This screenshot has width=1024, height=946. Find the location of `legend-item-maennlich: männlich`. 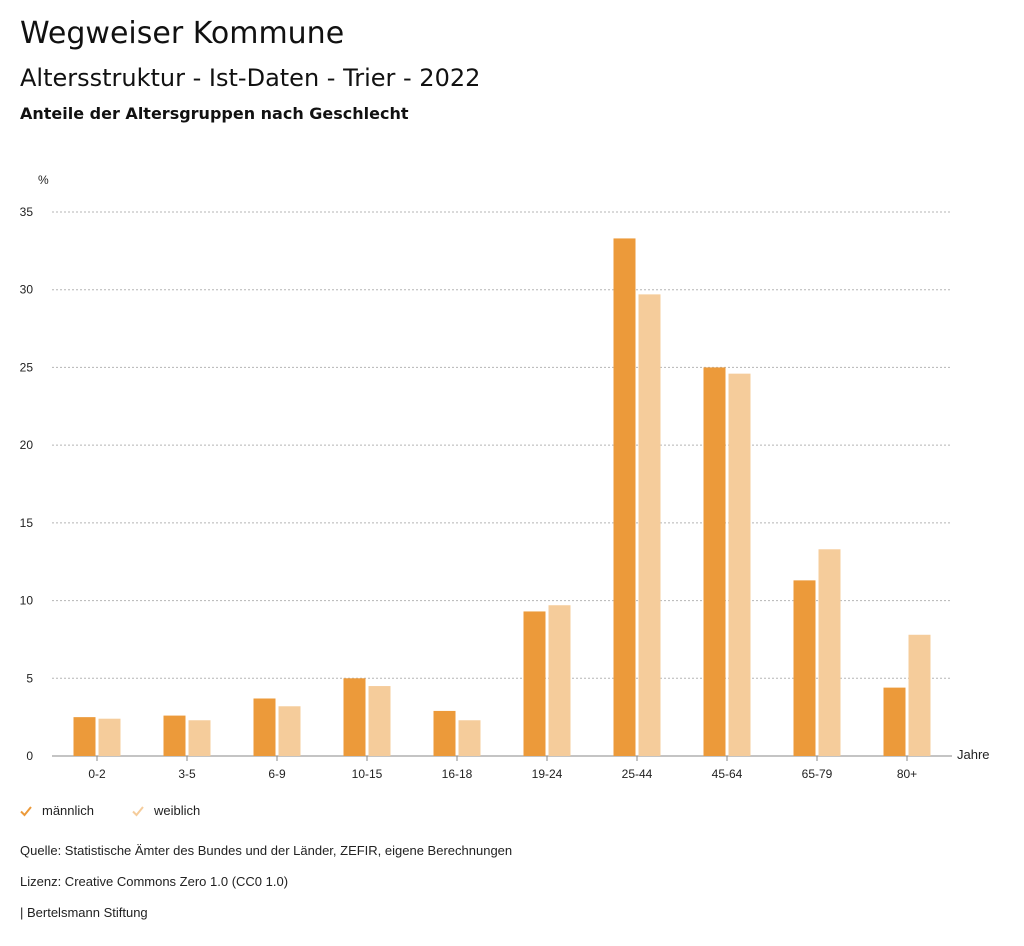

legend-item-maennlich: männlich is located at coordinates (57, 810).